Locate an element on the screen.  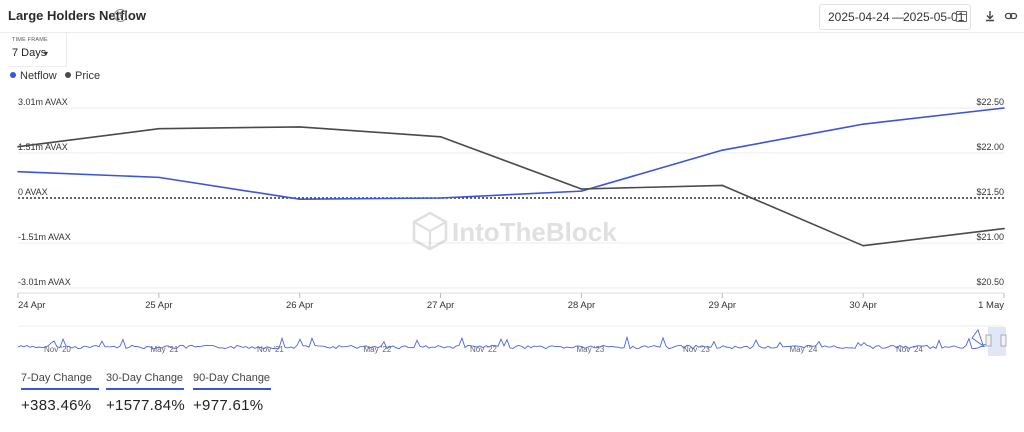
stat-label: 30-Day Change is located at coordinates (145, 378).